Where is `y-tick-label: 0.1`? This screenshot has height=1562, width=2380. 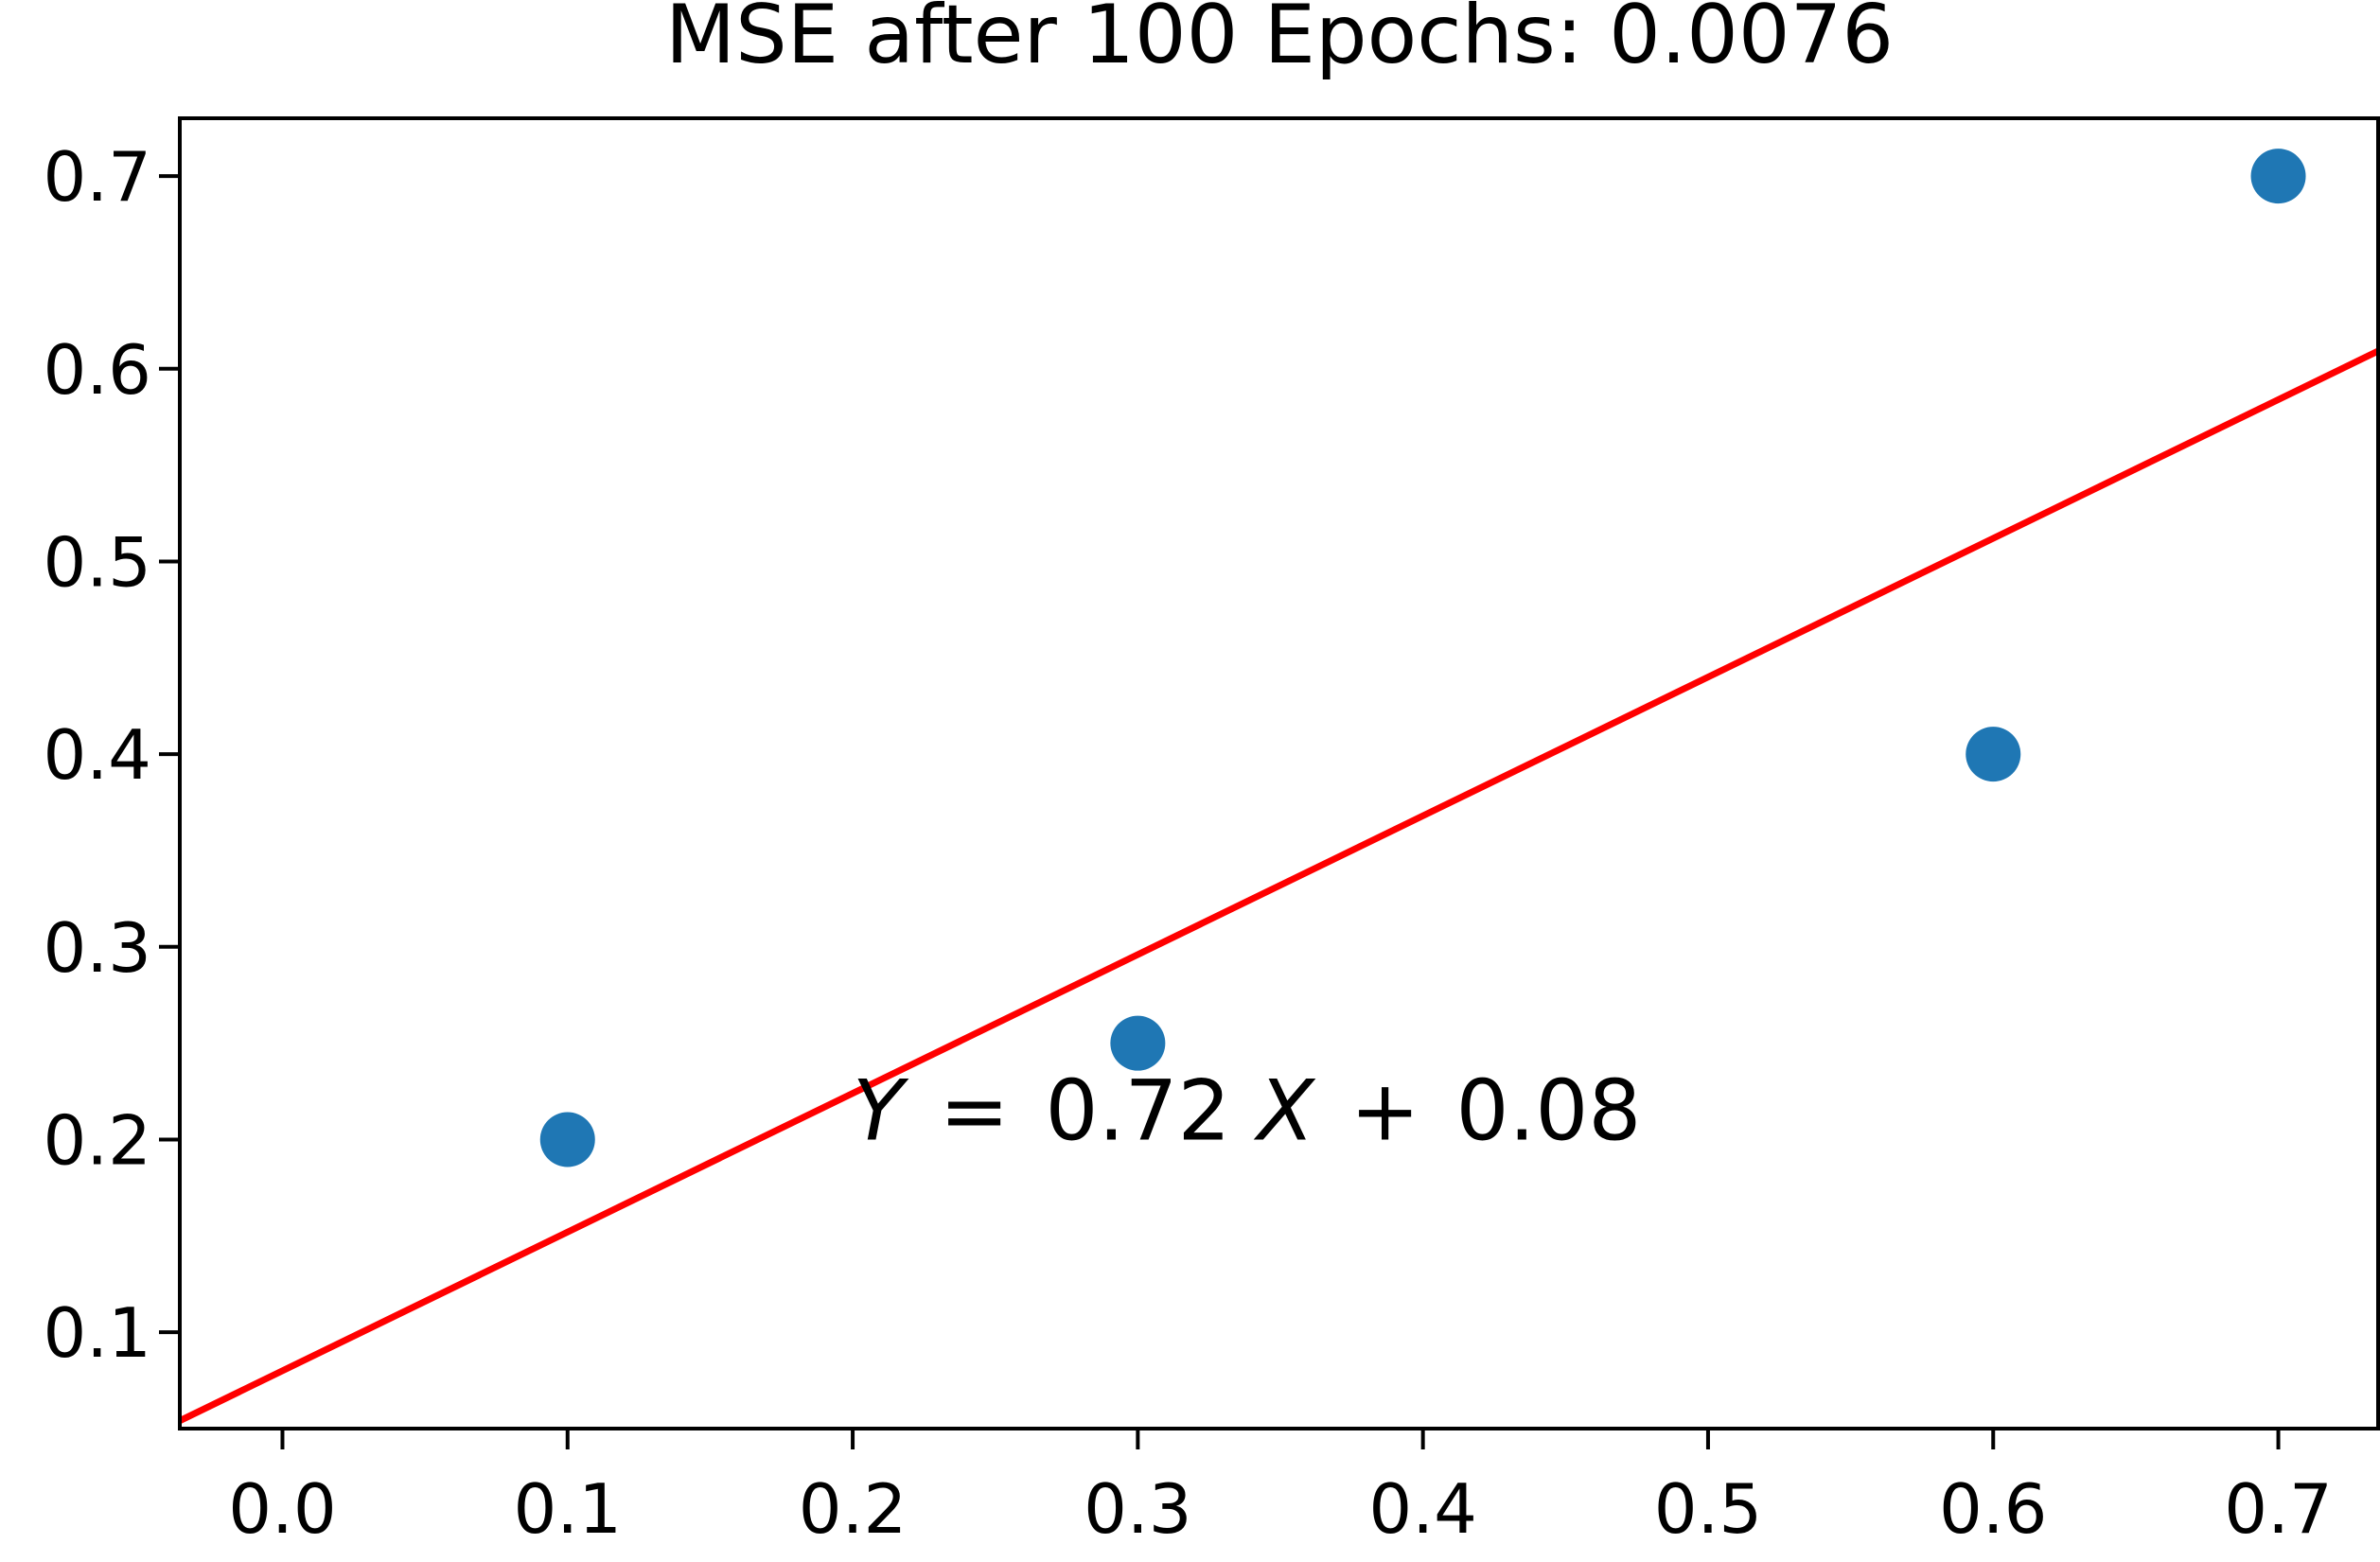
y-tick-label: 0.1 is located at coordinates (97, 1333).